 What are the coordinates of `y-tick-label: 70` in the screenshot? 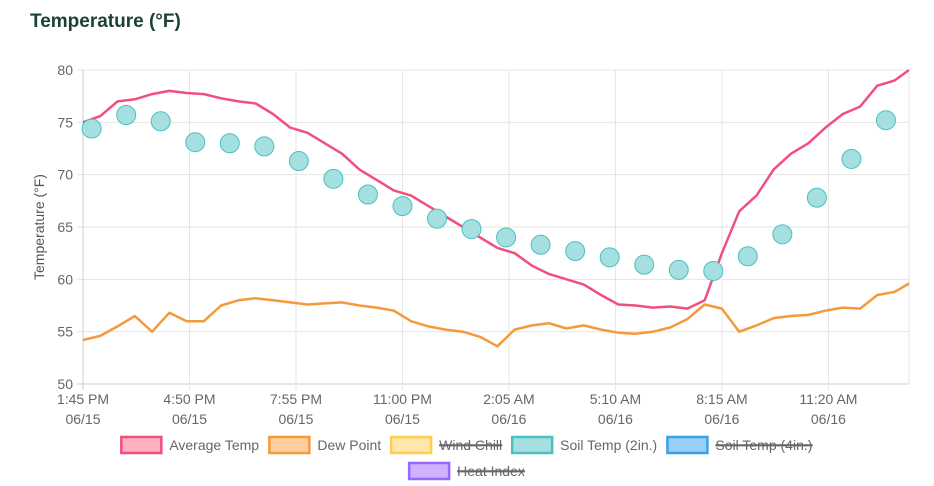 It's located at (65, 175).